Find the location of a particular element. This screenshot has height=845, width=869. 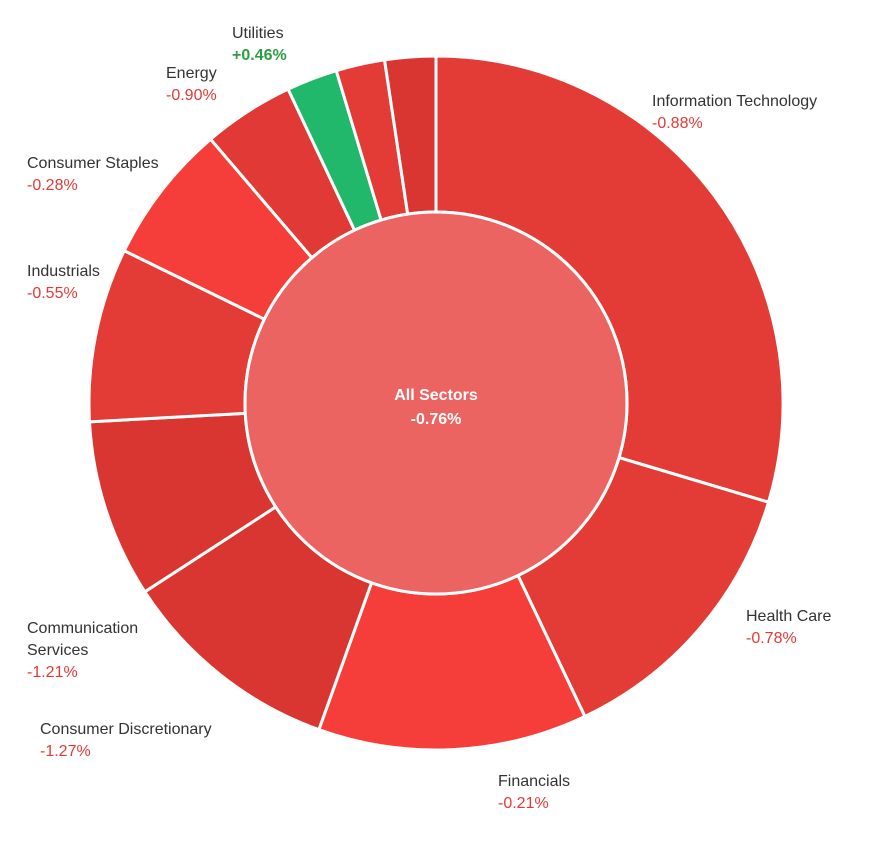

label-name: Consumer Discretionary is located at coordinates (126, 729).